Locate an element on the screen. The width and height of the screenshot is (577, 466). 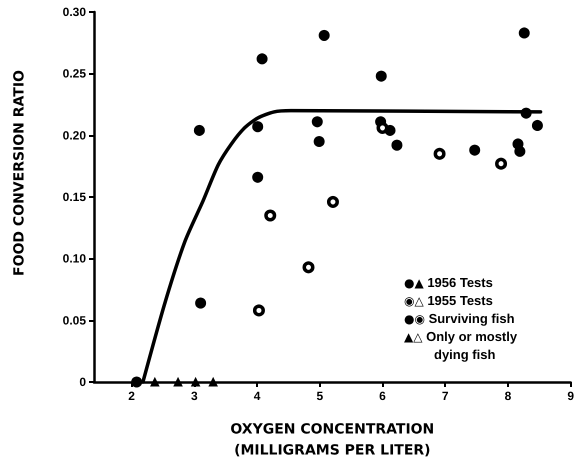
y-tick-label: 0.25 is located at coordinates (74, 73).